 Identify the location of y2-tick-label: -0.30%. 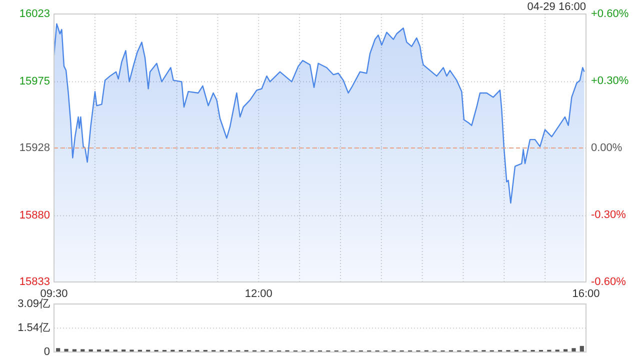
(608, 214).